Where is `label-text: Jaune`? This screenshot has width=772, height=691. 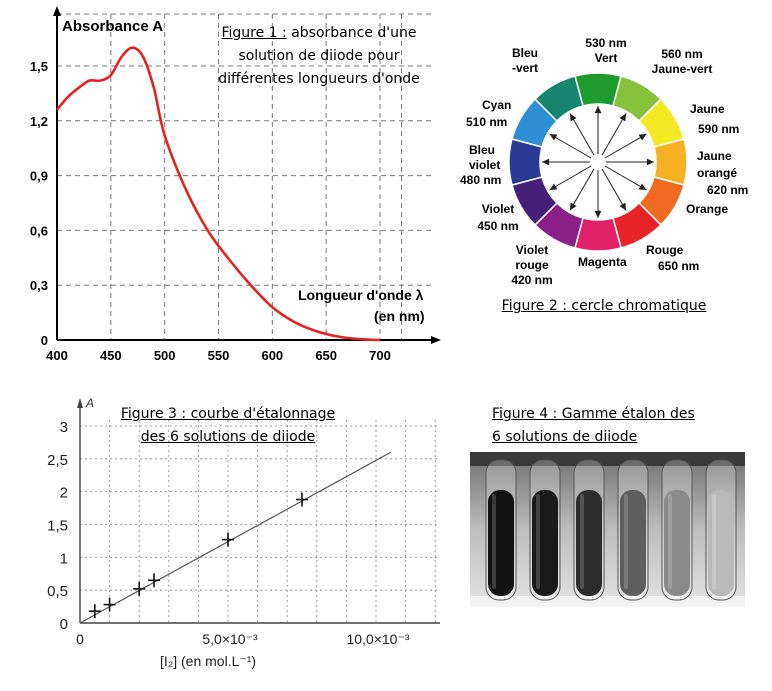 label-text: Jaune is located at coordinates (714, 156).